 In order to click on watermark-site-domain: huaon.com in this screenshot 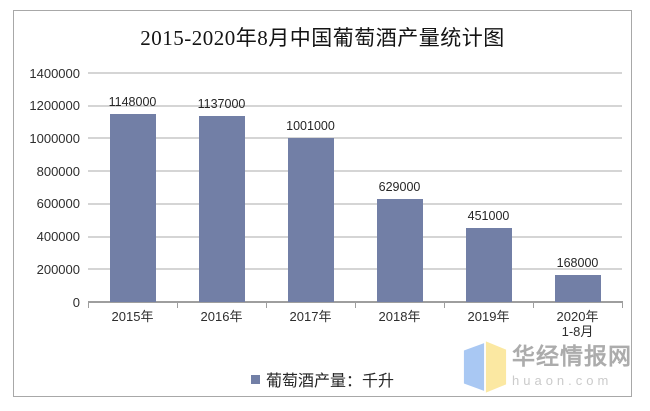, I will do `click(562, 380)`.